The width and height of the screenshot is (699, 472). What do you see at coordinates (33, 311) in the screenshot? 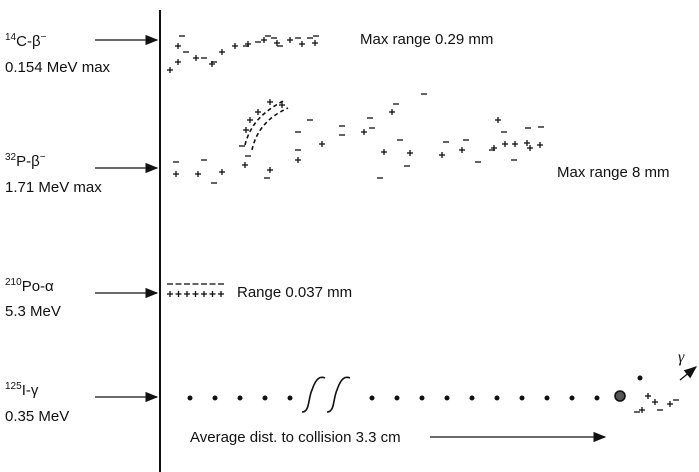
I see `energy-label: 5.3 MeV` at bounding box center [33, 311].